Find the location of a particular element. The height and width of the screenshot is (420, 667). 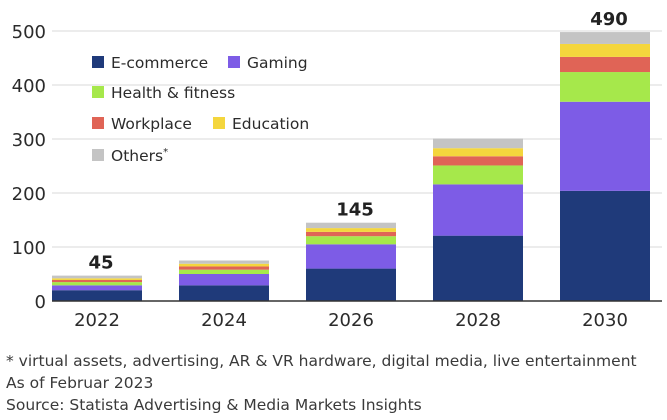

x-tick-label: 2026 is located at coordinates (351, 320).